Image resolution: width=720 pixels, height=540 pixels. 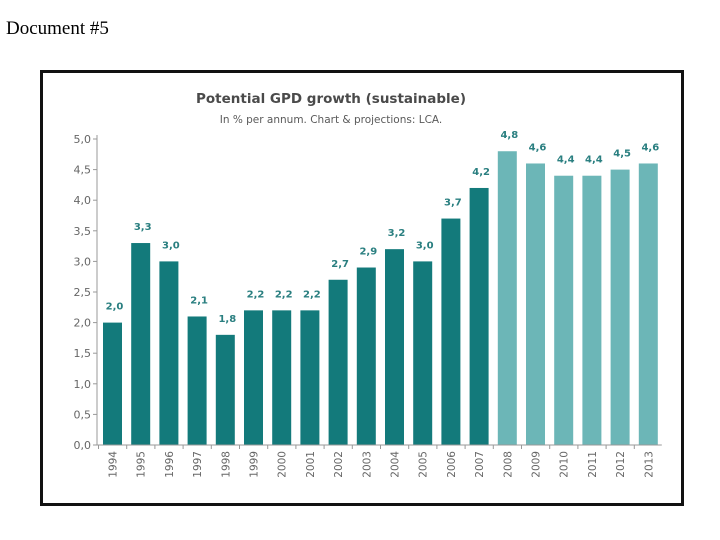 What do you see at coordinates (509, 135) in the screenshot?
I see `value-label: 4,8` at bounding box center [509, 135].